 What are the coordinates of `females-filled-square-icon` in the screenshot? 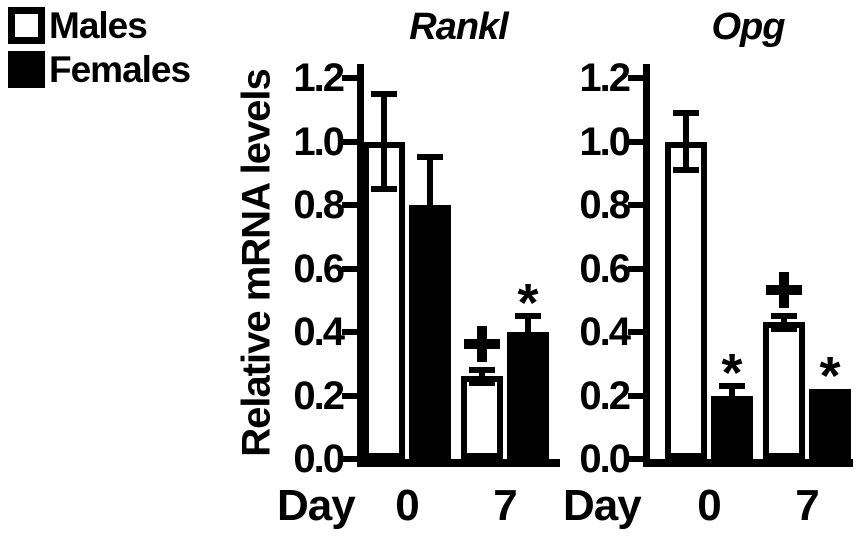 It's located at (26, 69).